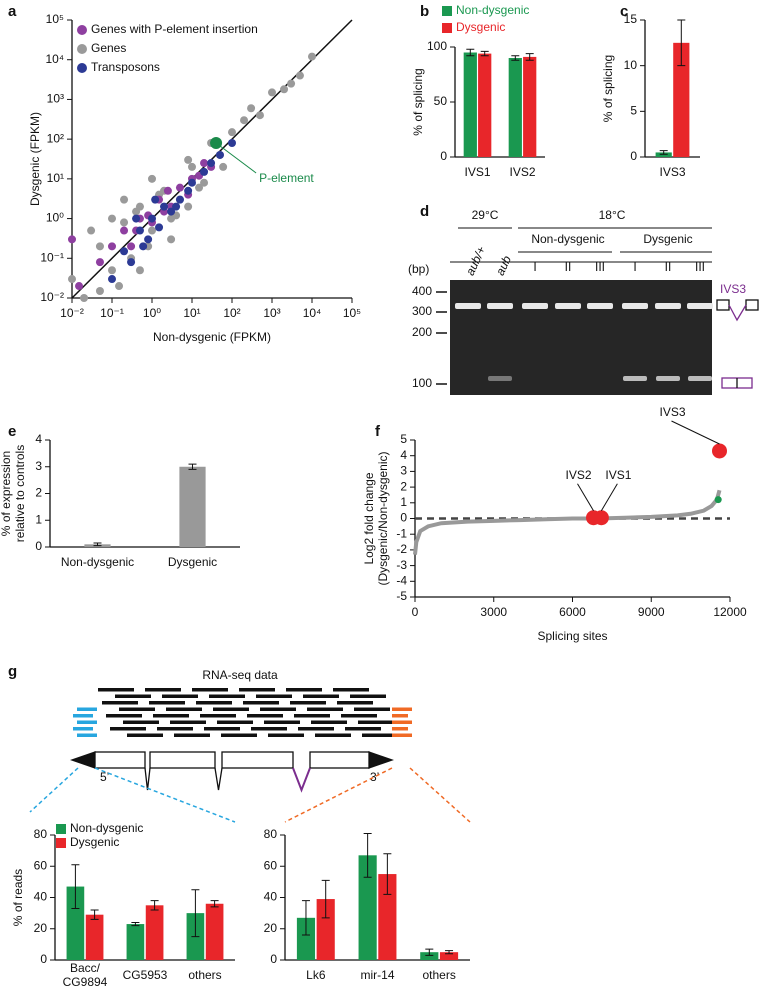 The height and width of the screenshot is (990, 761). I want to click on y-tick-label: 5, so click(633, 111).